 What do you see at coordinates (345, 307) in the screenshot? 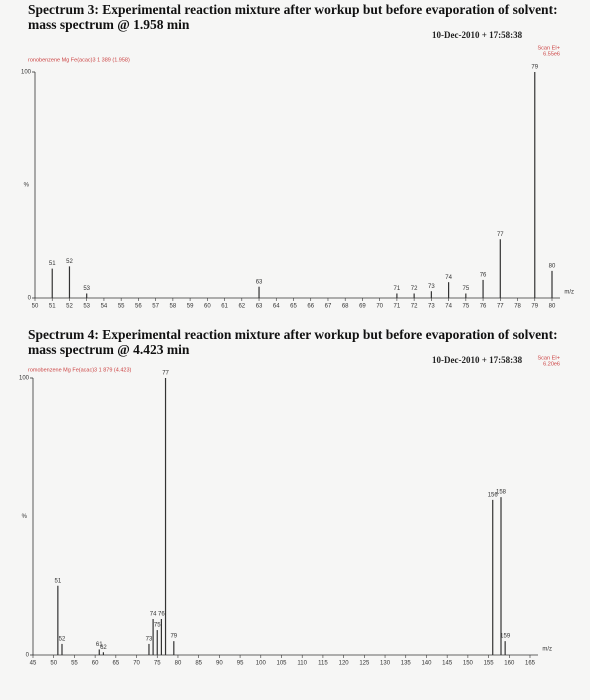
I see `x-tick-label: 68` at bounding box center [345, 307].